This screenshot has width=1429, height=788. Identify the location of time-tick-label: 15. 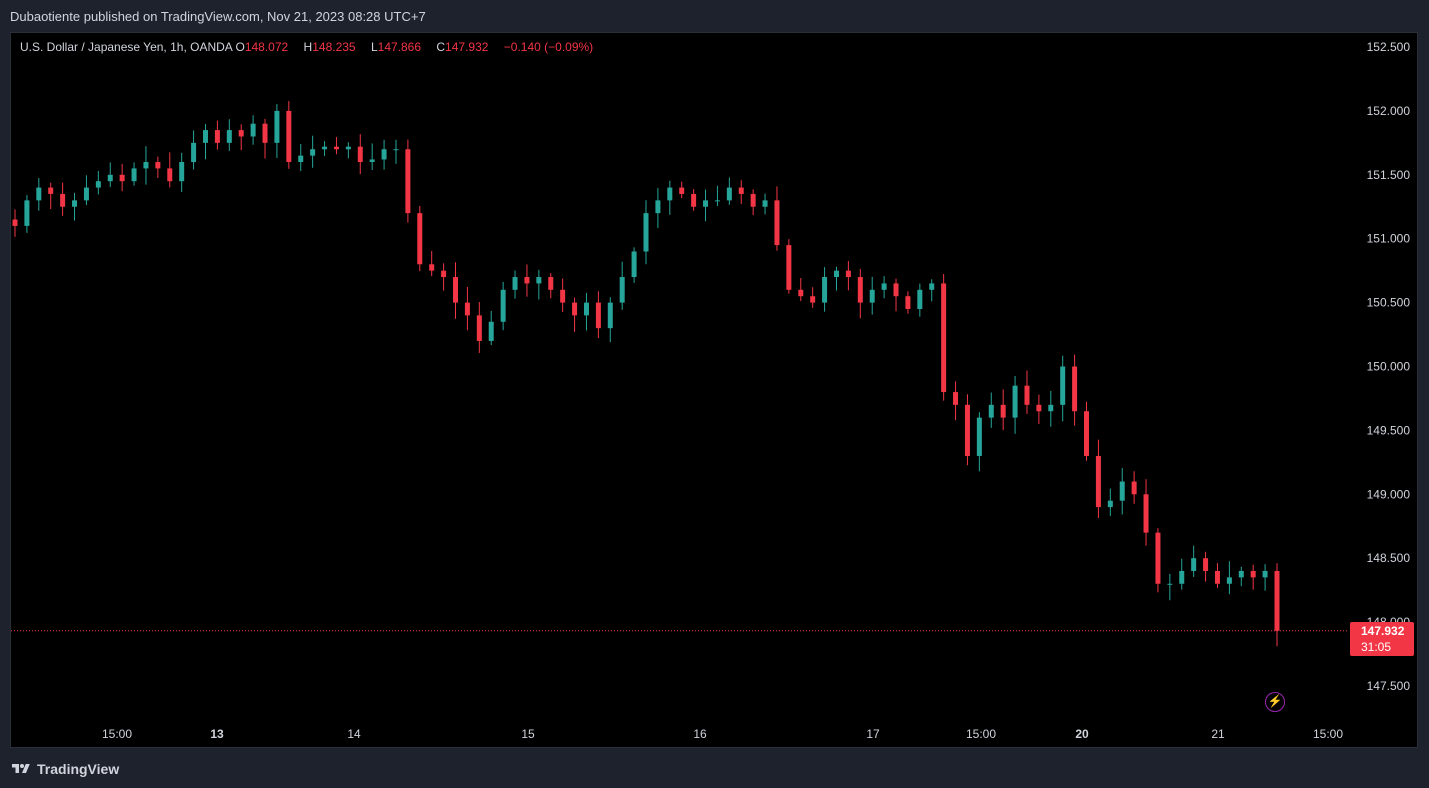
(528, 734).